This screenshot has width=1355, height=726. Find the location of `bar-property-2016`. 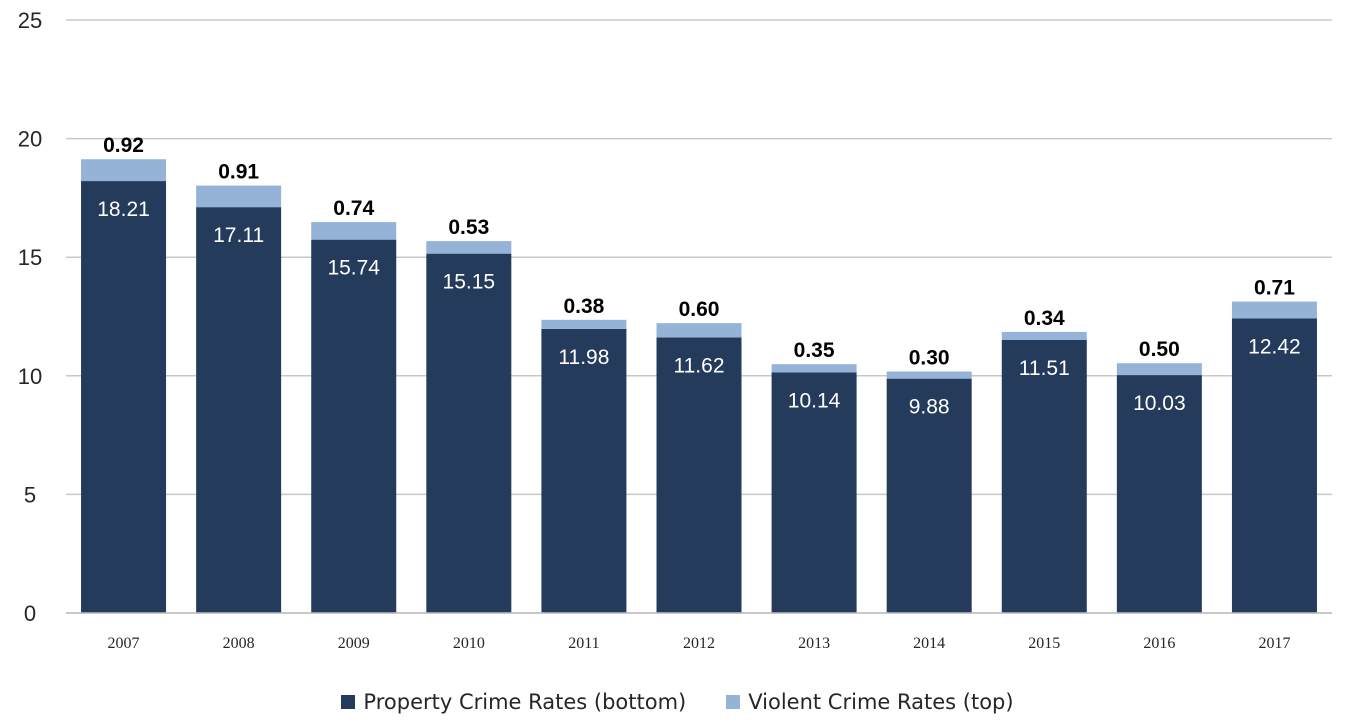

bar-property-2016 is located at coordinates (1159, 494).